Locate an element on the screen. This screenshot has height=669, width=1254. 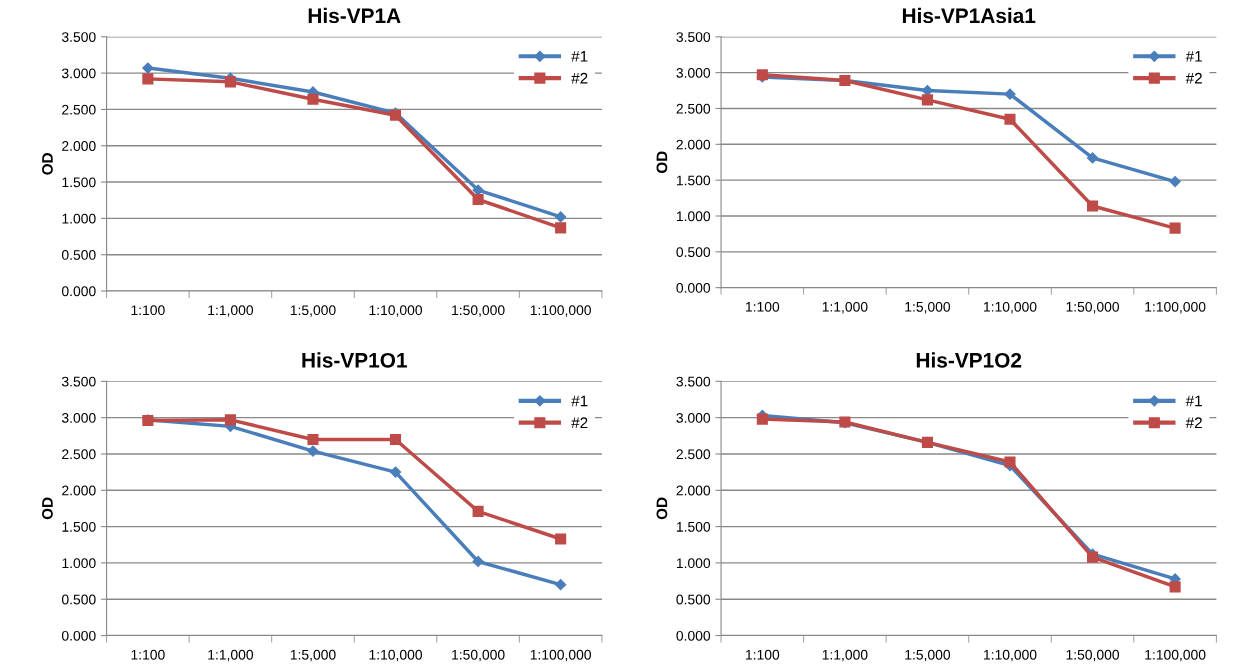
chart-title: His-VP1Asia1 is located at coordinates (969, 15).